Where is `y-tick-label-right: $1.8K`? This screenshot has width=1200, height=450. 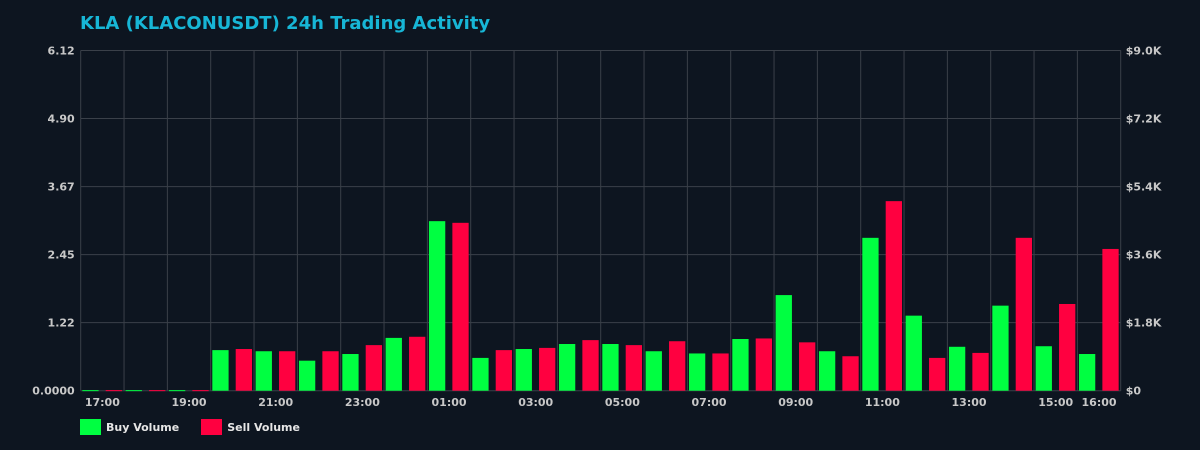 y-tick-label-right: $1.8K is located at coordinates (1144, 323).